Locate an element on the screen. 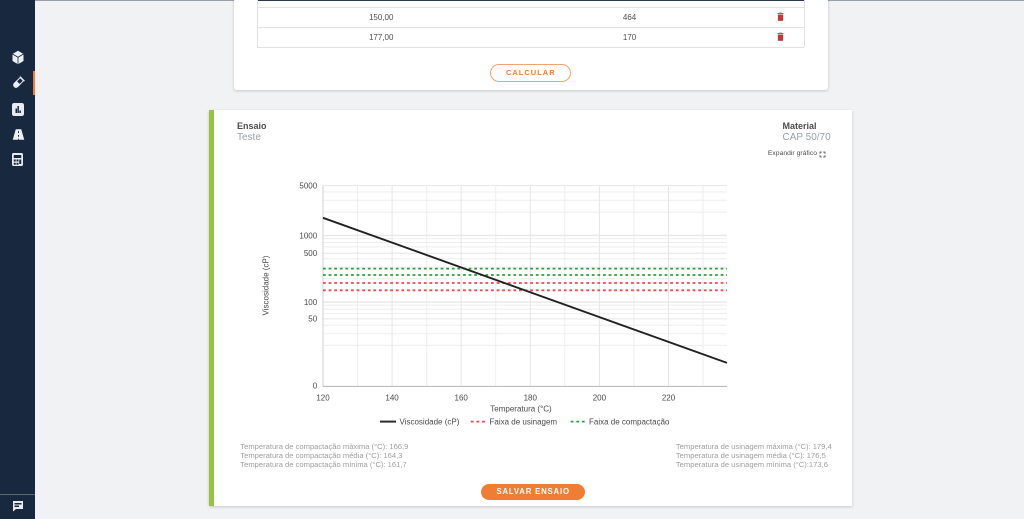 The height and width of the screenshot is (519, 1024). svg-text: 120 is located at coordinates (323, 397).